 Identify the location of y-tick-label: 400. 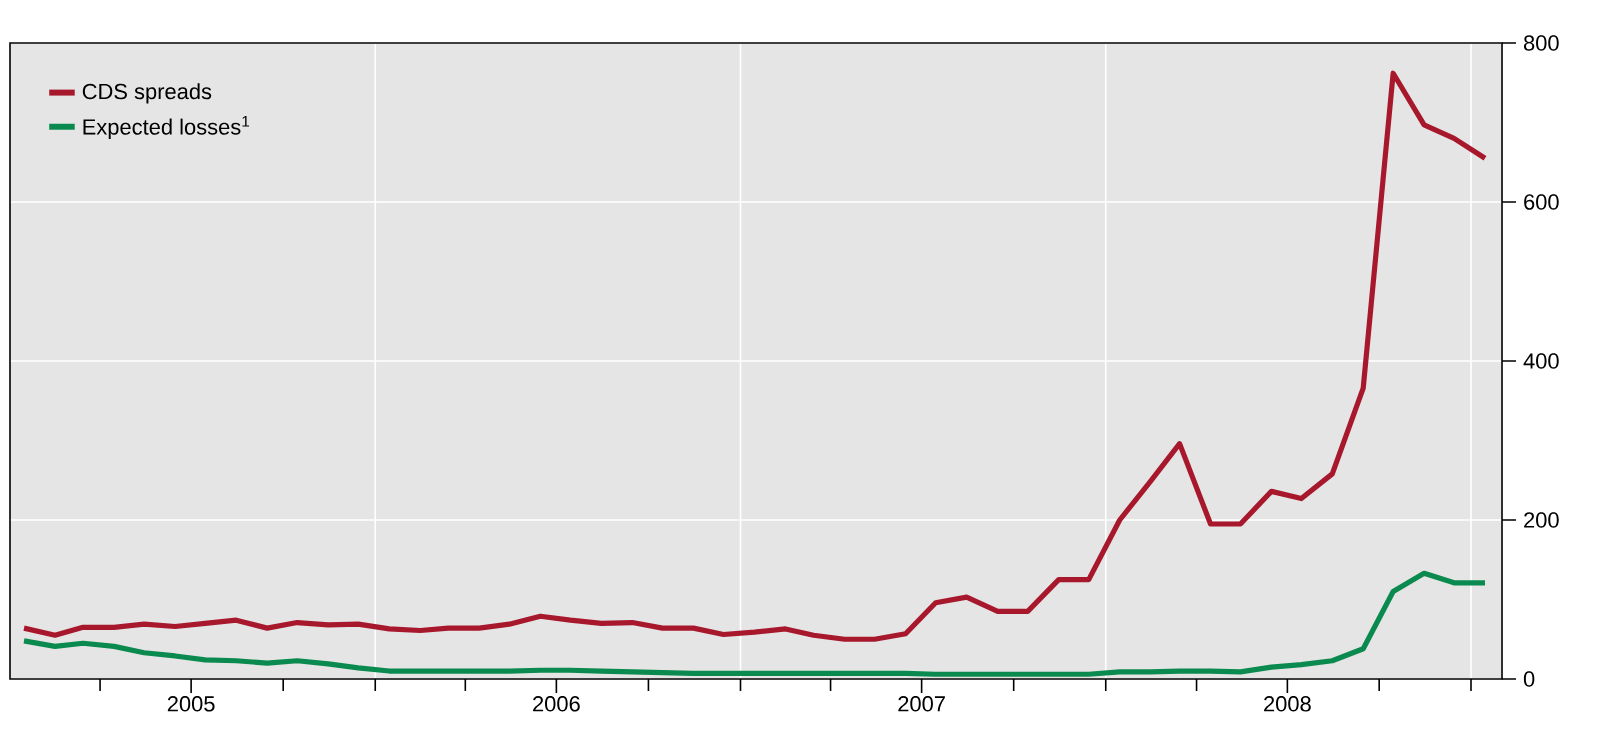
(1541, 361).